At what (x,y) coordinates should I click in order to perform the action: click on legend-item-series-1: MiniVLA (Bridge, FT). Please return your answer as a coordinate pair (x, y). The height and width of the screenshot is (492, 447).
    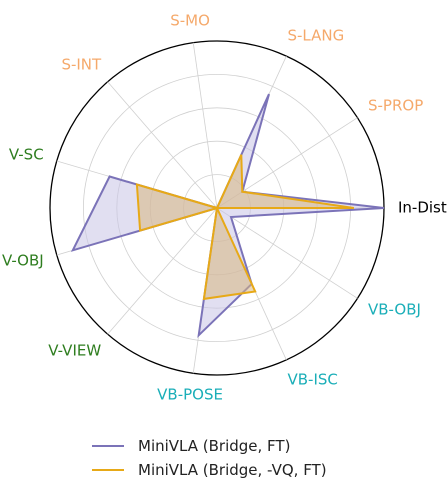
    Looking at the image, I should click on (209, 446).